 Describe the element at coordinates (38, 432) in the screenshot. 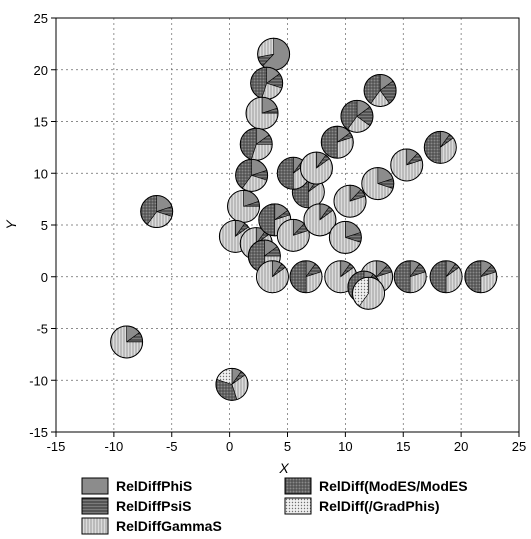

I see `y-tick-label: -15` at that location.